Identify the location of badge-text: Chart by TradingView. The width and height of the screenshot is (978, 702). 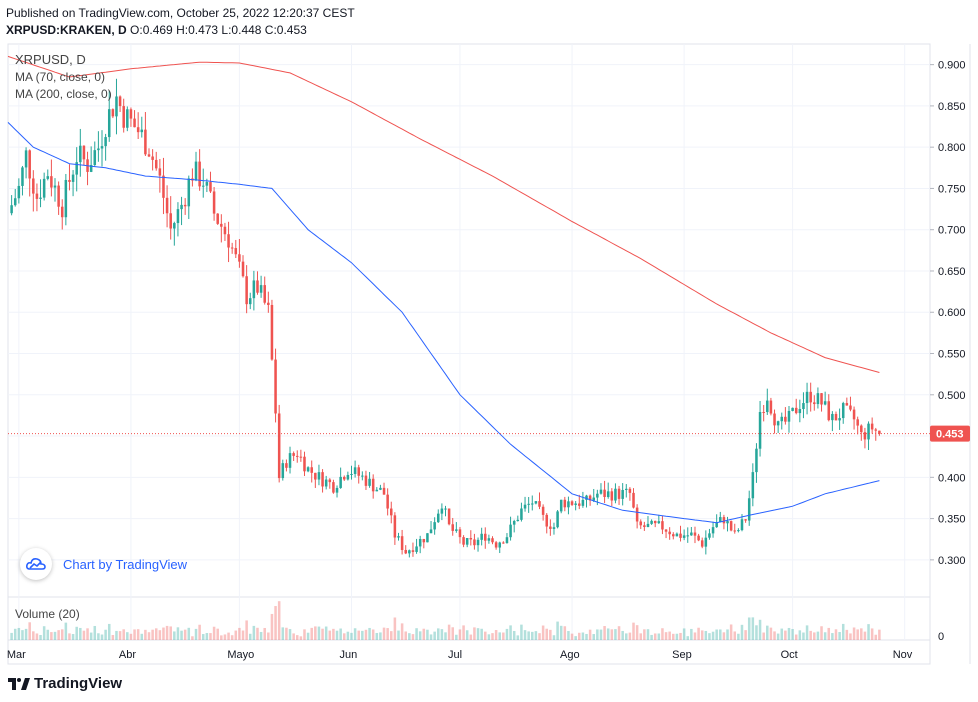
(125, 564).